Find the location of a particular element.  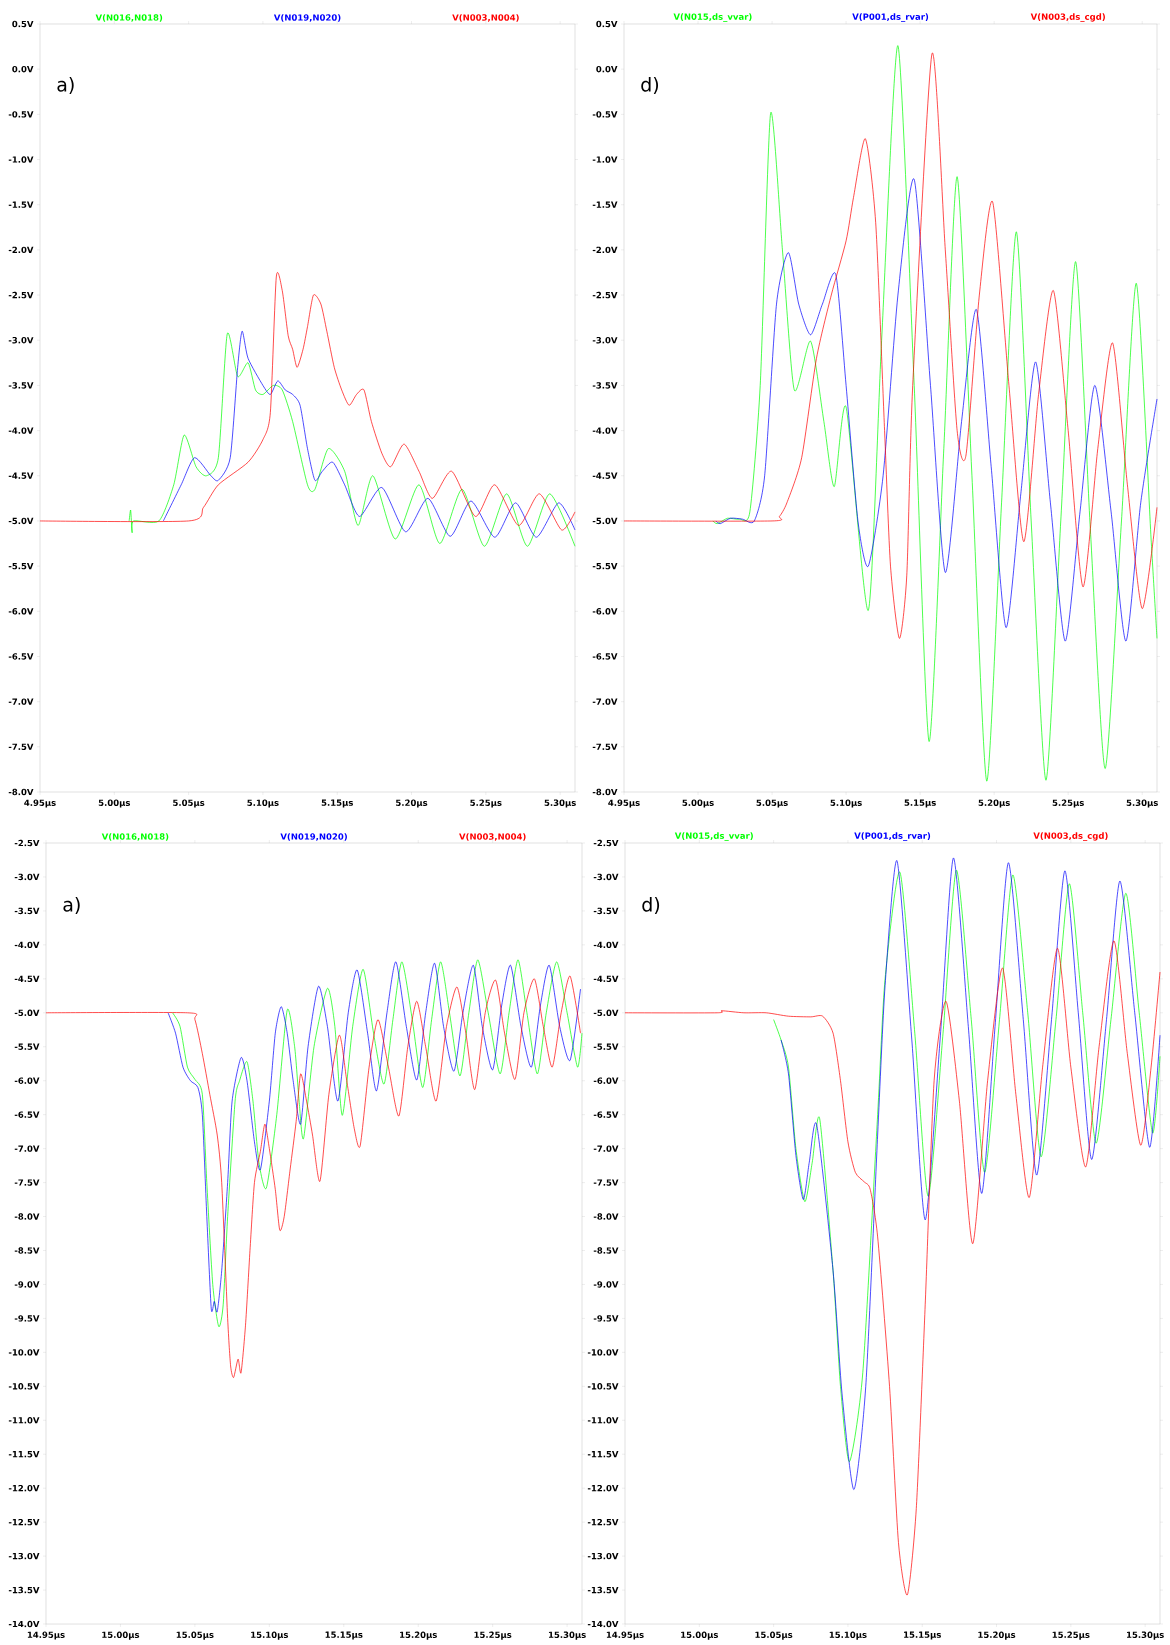

y-tick-label: -12.5V is located at coordinates (24, 1522).